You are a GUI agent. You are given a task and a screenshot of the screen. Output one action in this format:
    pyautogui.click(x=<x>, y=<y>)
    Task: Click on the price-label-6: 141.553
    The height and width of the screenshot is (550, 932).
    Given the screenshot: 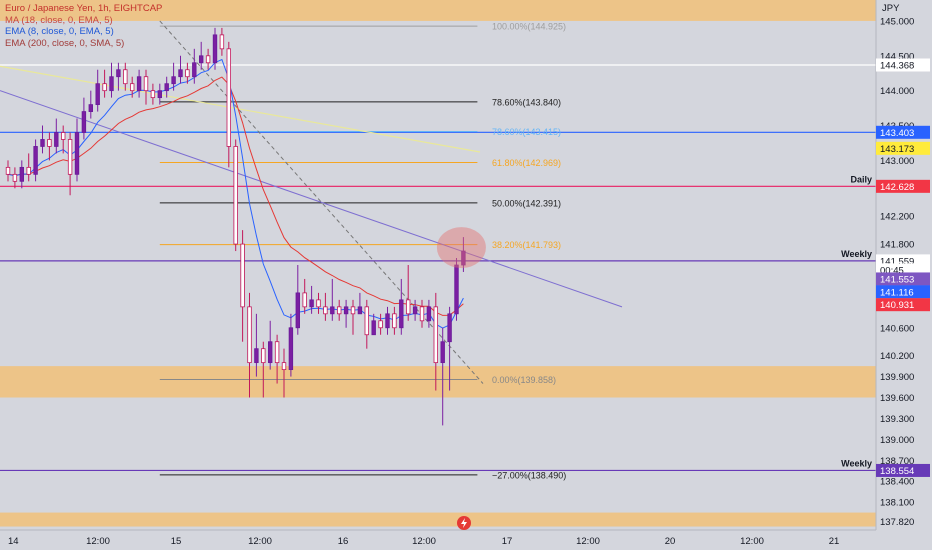 What is the action you would take?
    pyautogui.click(x=903, y=279)
    